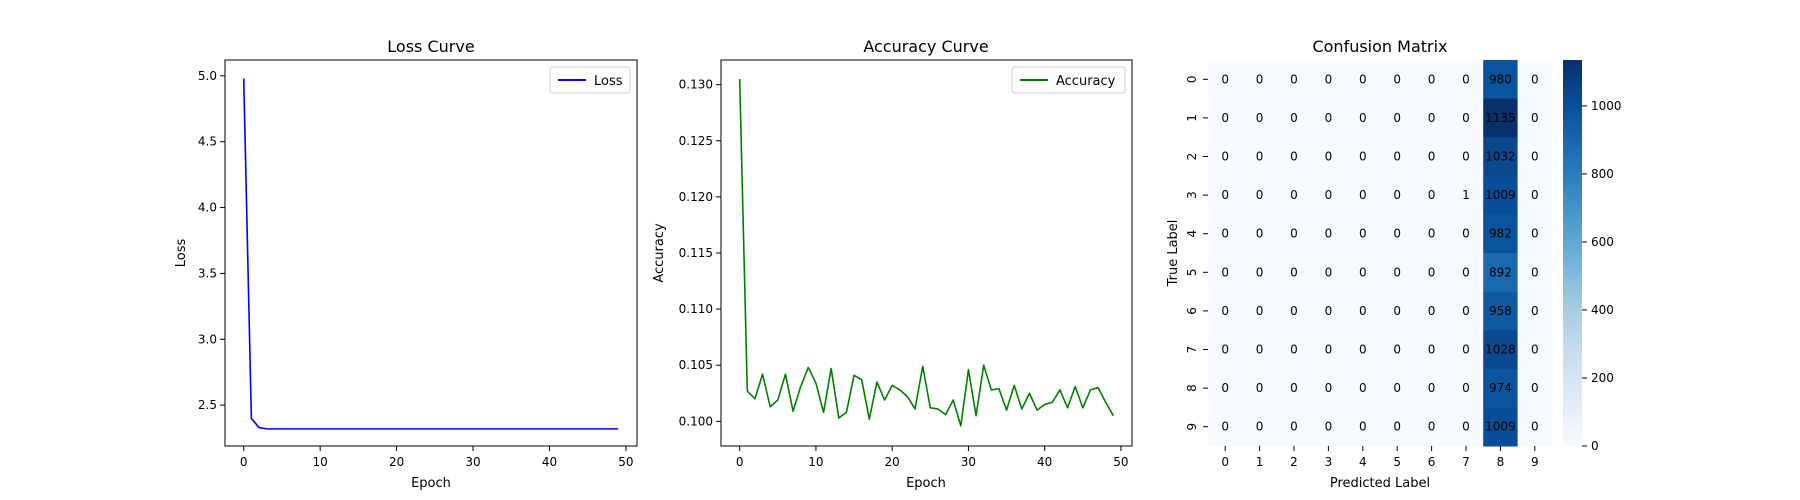 Image resolution: width=1800 pixels, height=500 pixels. I want to click on loss-ytick-label: 5.0, so click(207, 76).